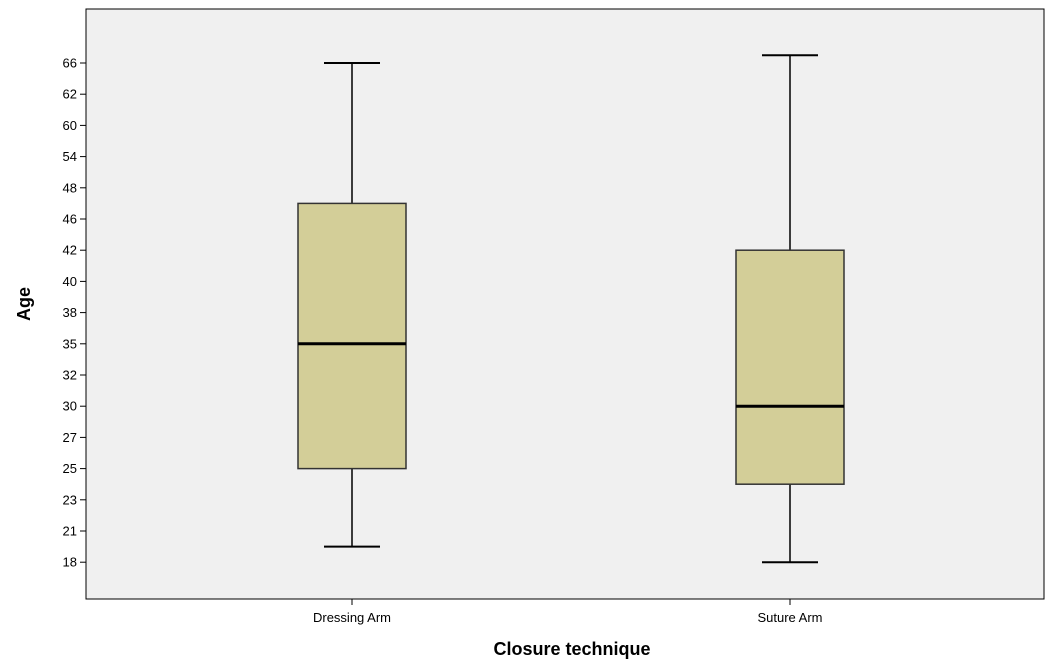 The image size is (1046, 662). I want to click on iqr-box-suture-arm, so click(790, 367).